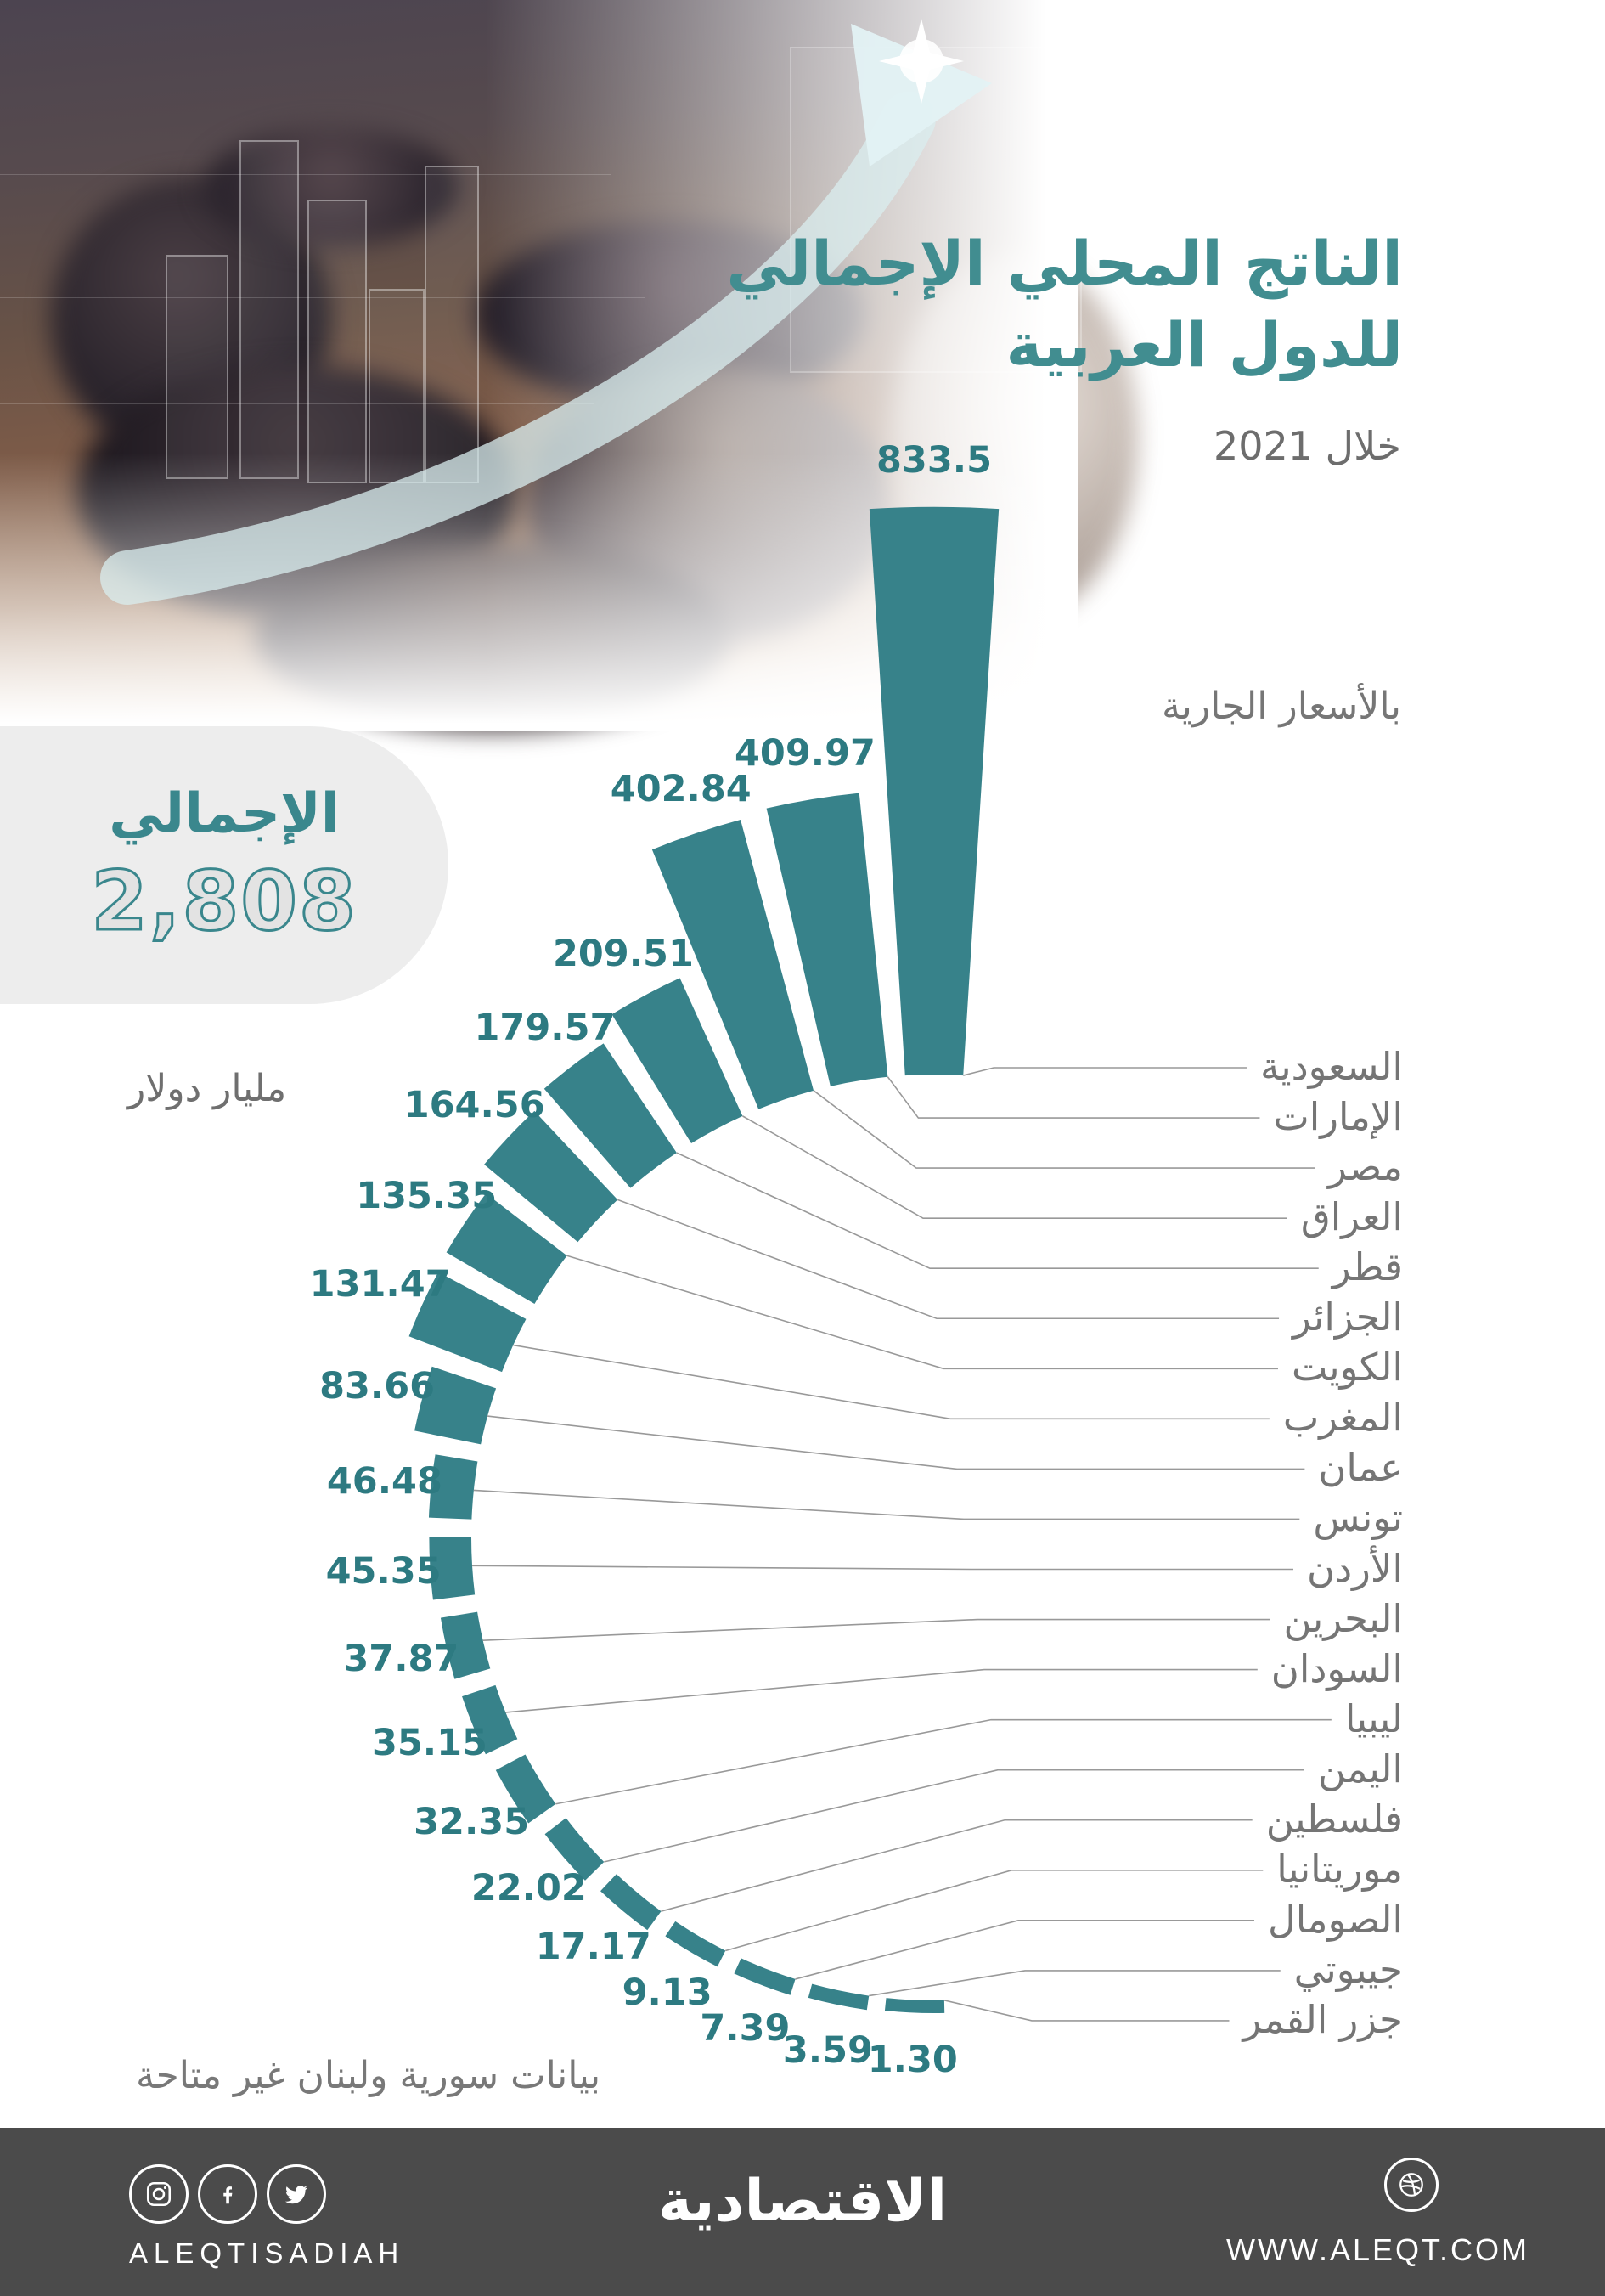 The height and width of the screenshot is (2296, 1605). What do you see at coordinates (377, 1385) in the screenshot?
I see `value-label: 83.66` at bounding box center [377, 1385].